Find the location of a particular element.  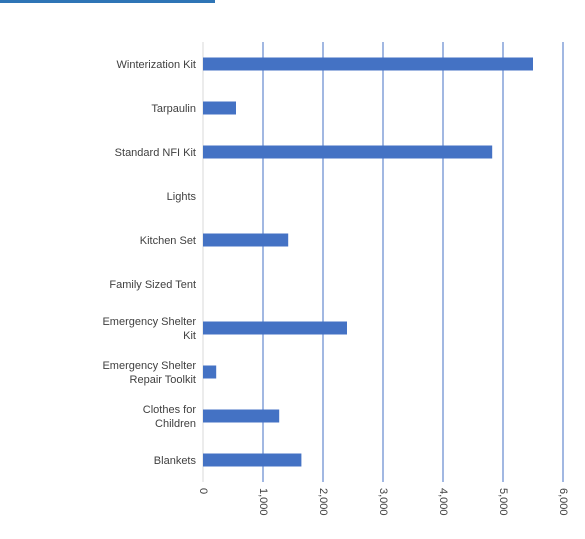

category-label-clothes-for-children: Clothes for Children is located at coordinates (170, 417).